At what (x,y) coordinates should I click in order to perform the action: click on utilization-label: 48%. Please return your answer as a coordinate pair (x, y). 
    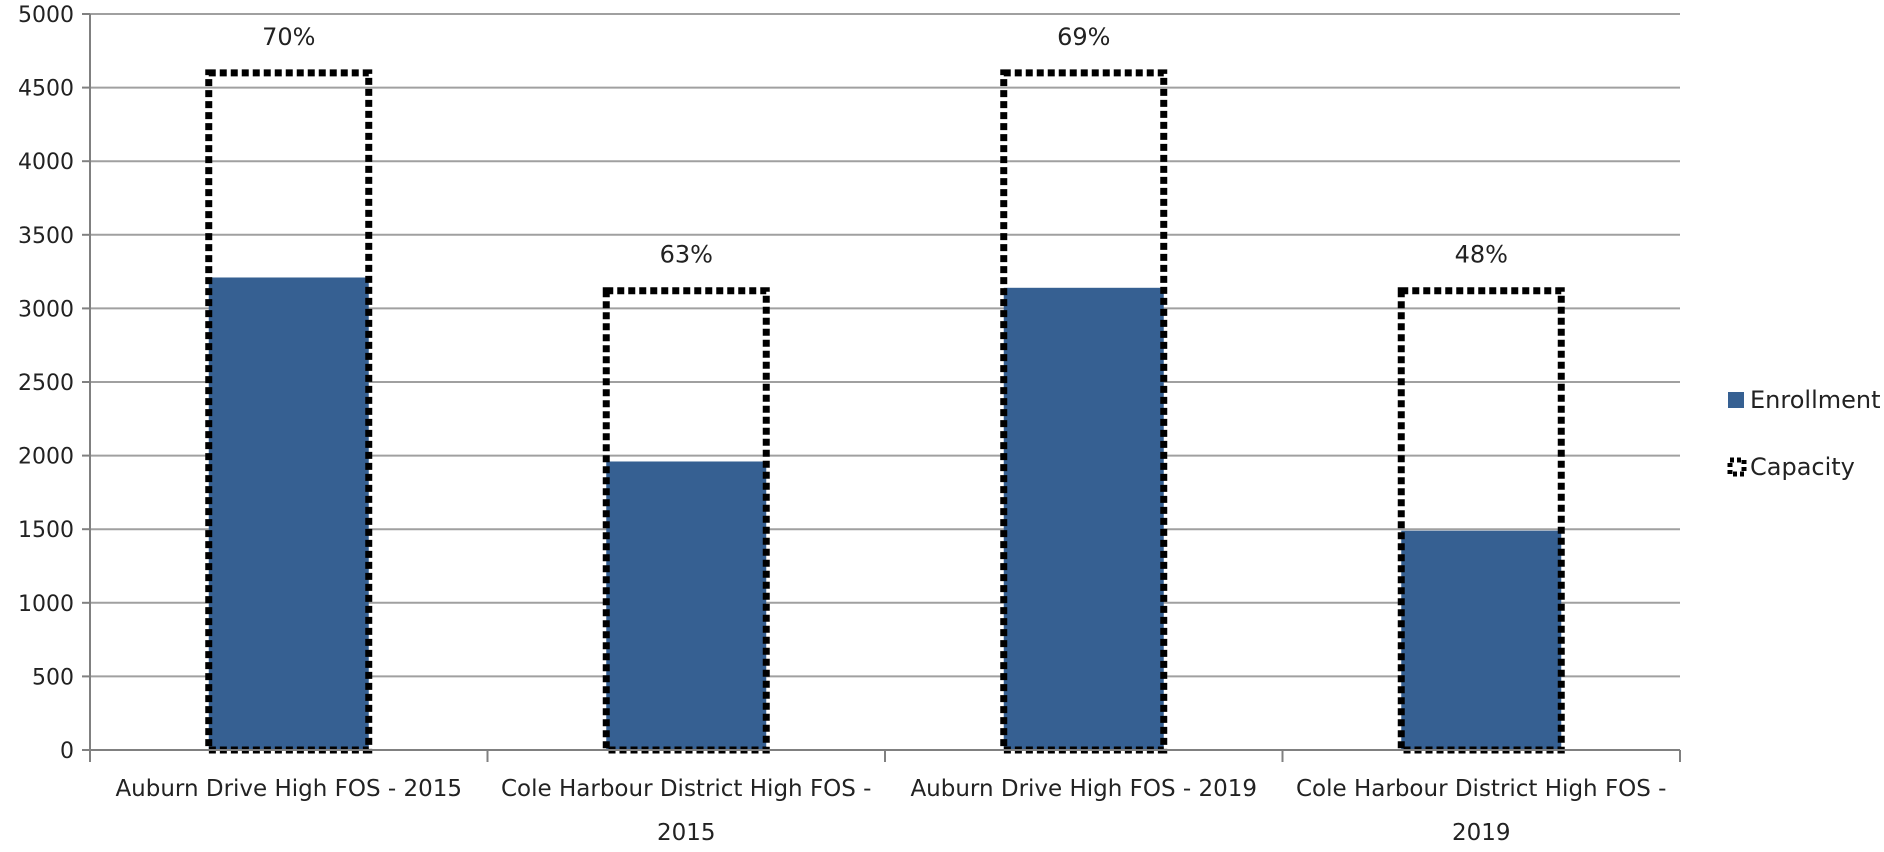
    Looking at the image, I should click on (1481, 255).